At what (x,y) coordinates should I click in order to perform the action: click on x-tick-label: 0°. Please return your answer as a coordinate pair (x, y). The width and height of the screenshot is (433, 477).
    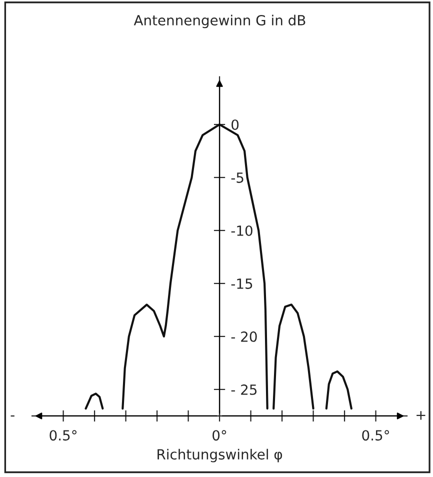
    Looking at the image, I should click on (219, 435).